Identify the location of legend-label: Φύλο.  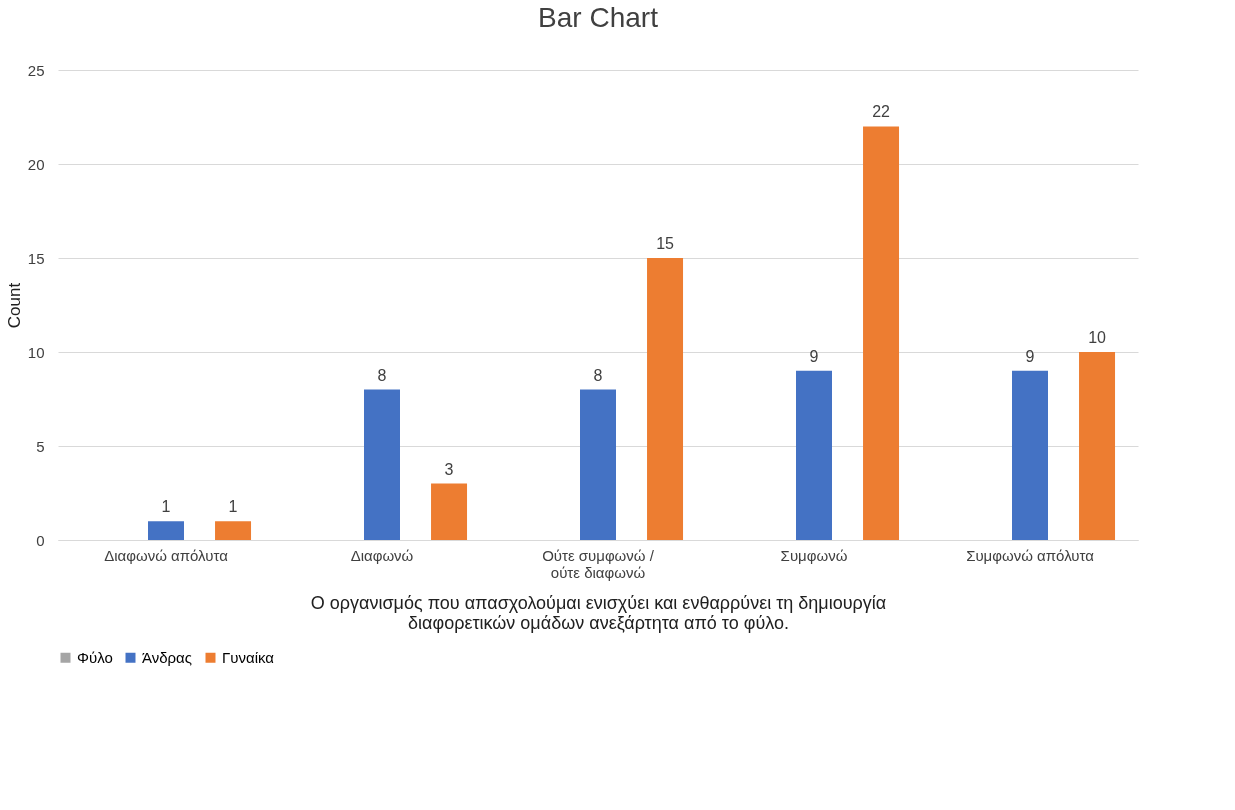
(95, 657).